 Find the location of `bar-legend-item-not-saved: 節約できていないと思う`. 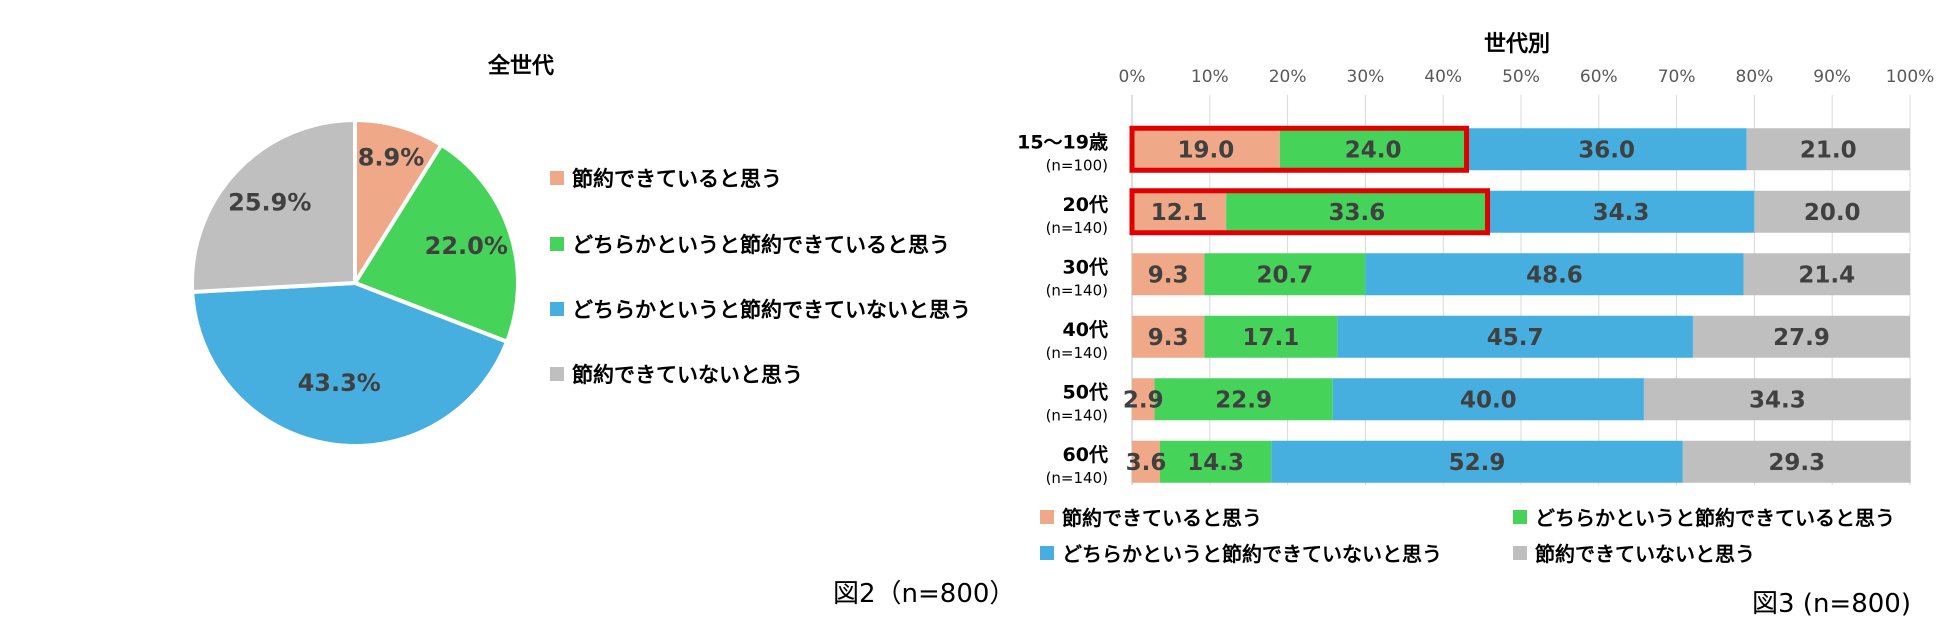

bar-legend-item-not-saved: 節約できていないと思う is located at coordinates (1634, 552).